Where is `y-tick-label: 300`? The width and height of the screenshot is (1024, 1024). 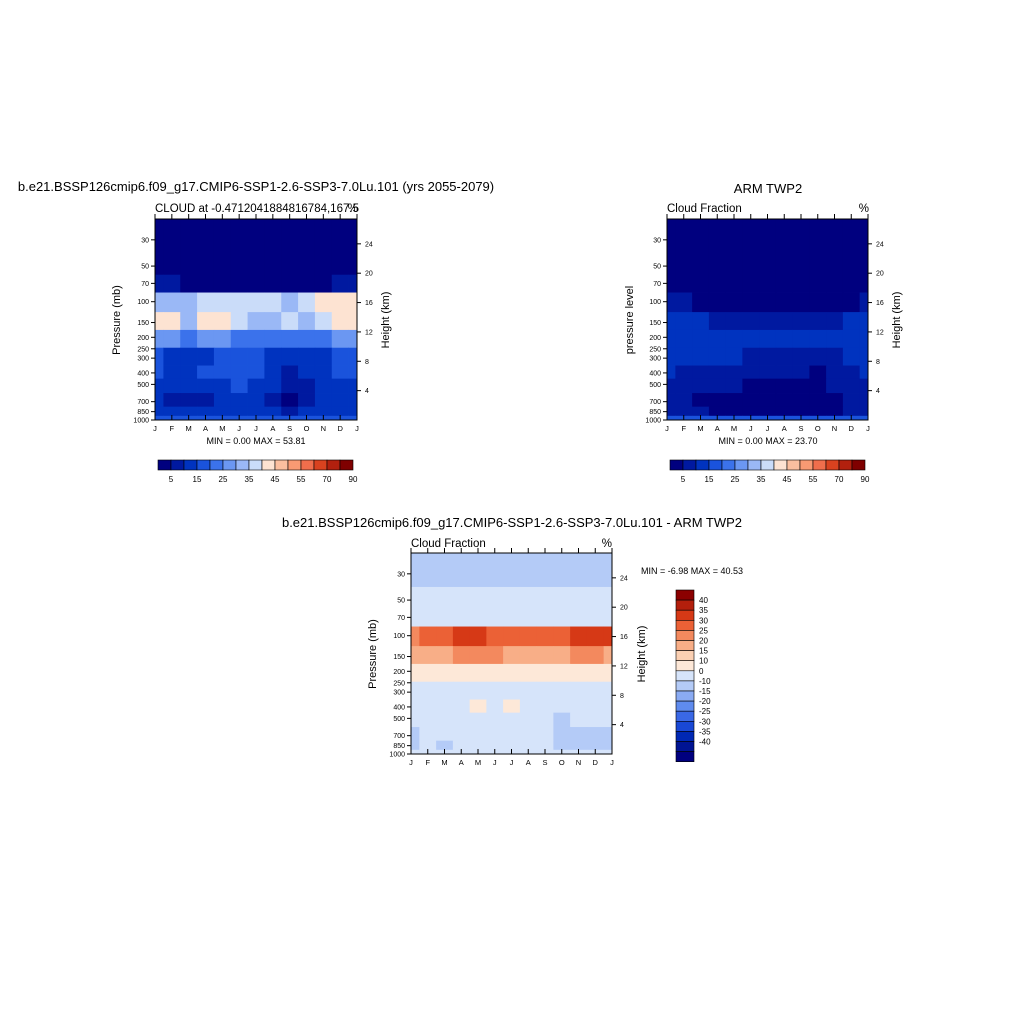
y-tick-label: 300 is located at coordinates (143, 359).